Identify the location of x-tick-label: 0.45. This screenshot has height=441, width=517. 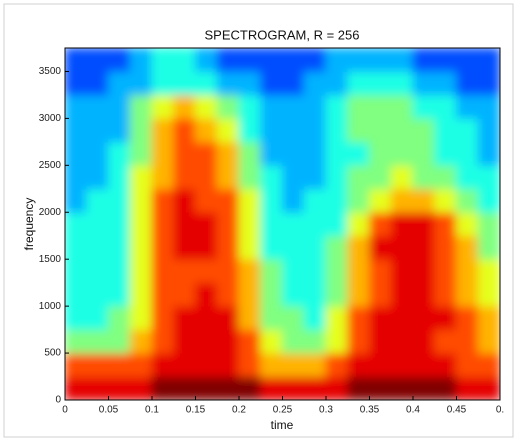
(457, 410).